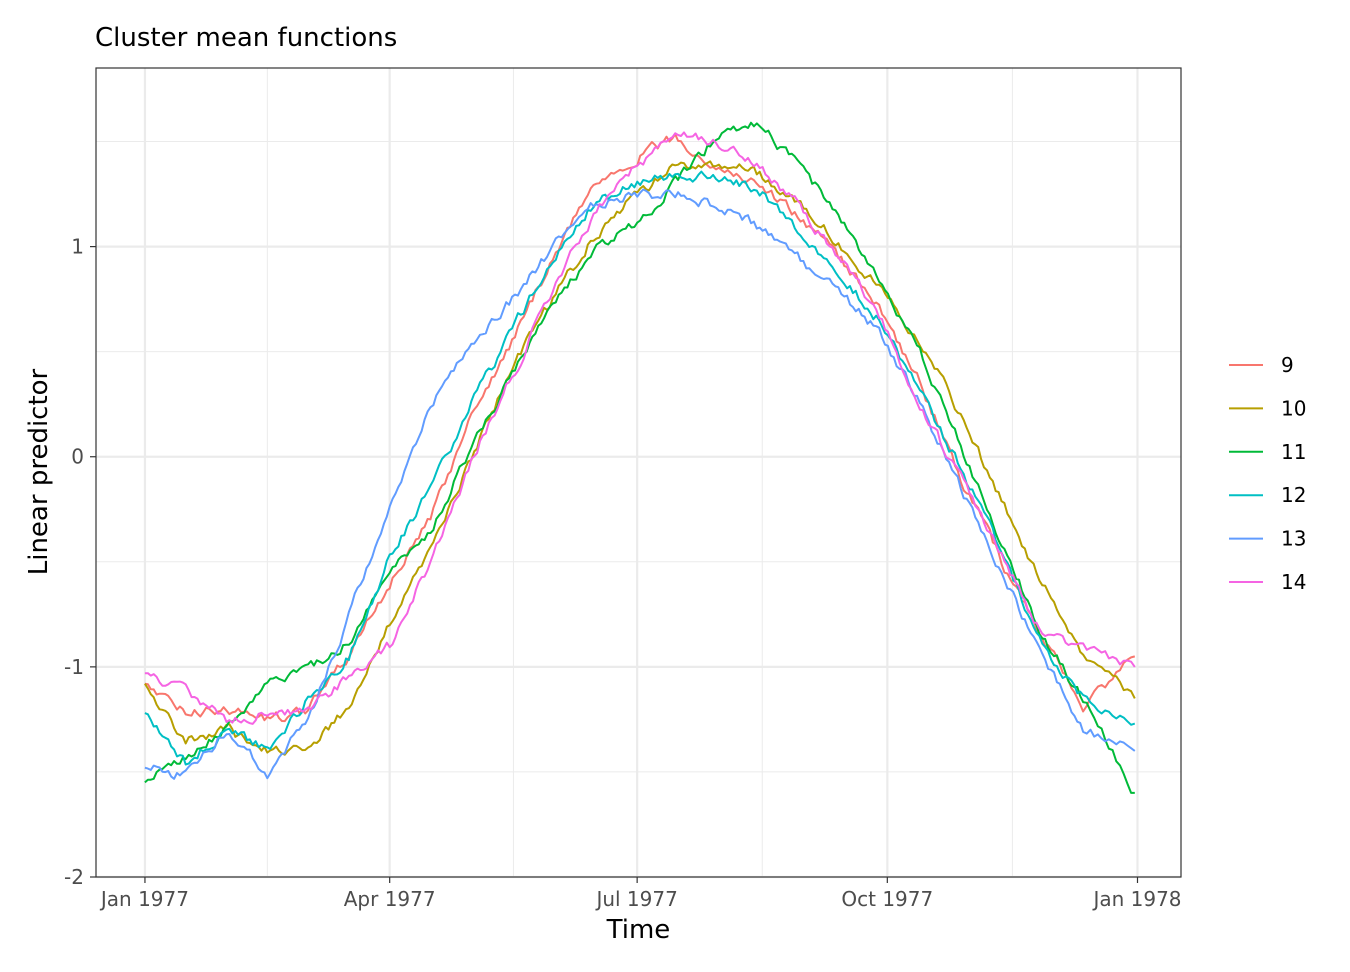 Image resolution: width=1350 pixels, height=972 pixels. Describe the element at coordinates (39, 471) in the screenshot. I see `y-axis-title: Linear predictor` at that location.